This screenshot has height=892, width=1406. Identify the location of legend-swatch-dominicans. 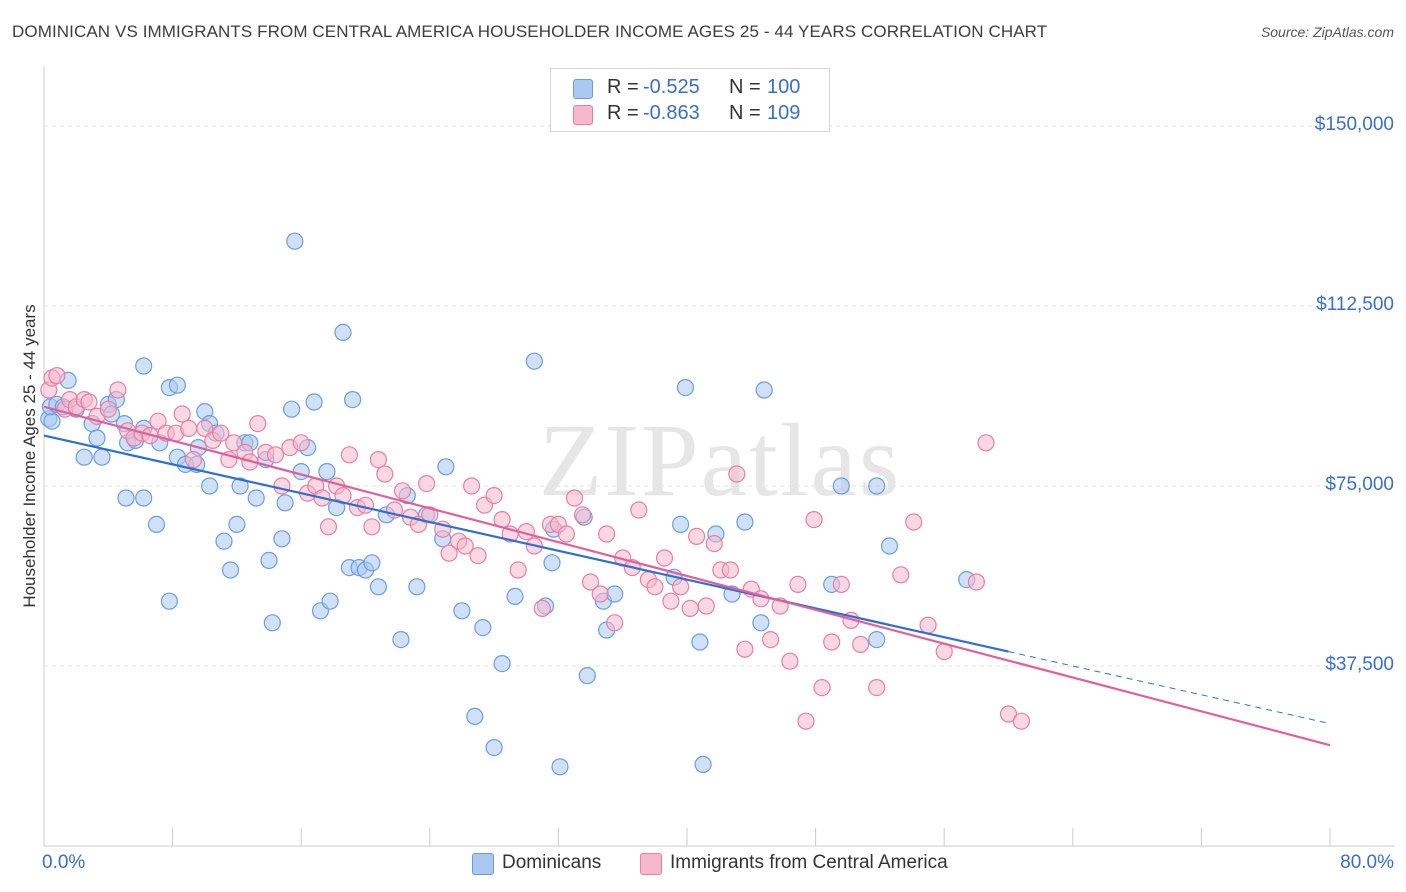
(483, 864).